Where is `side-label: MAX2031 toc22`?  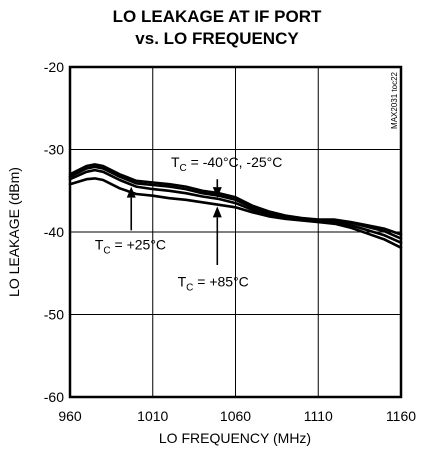 side-label: MAX2031 toc22 is located at coordinates (394, 99).